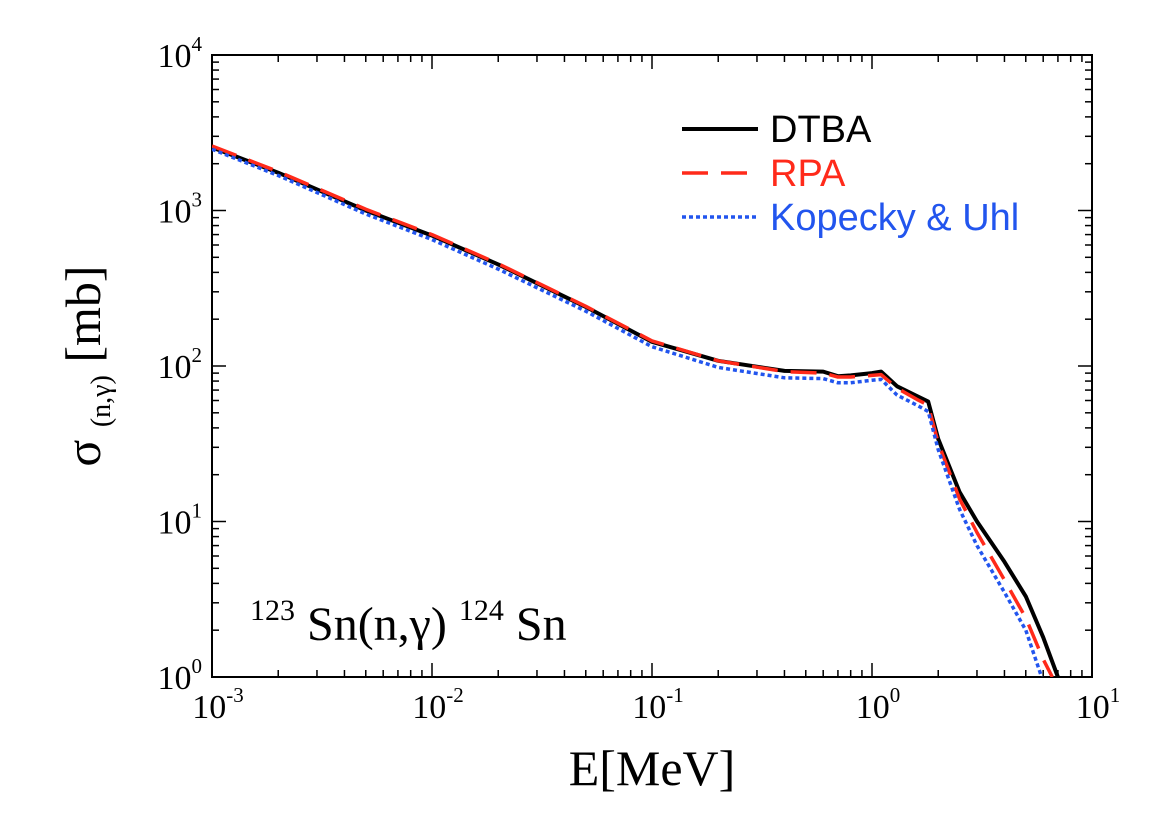 This screenshot has height=827, width=1170. I want to click on x-tick-label-exp: 1, so click(1115, 695).